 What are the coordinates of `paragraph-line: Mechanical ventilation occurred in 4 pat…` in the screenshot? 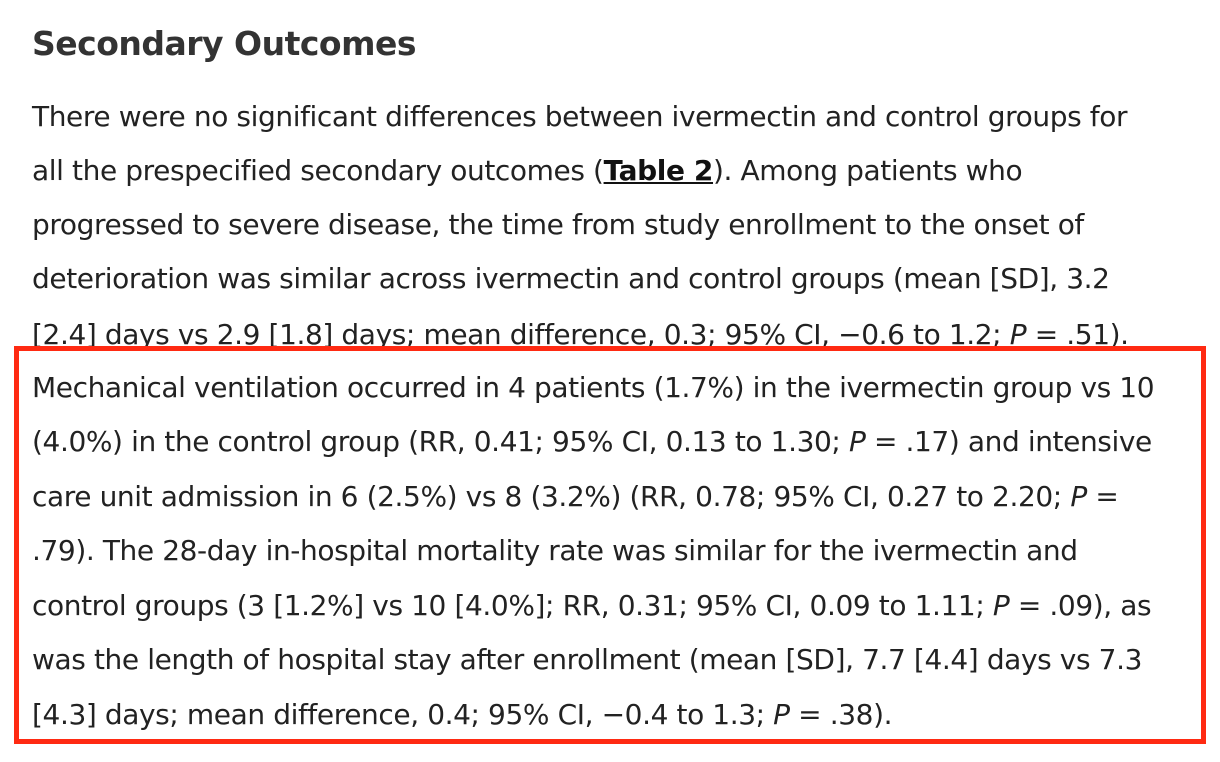 It's located at (593, 387).